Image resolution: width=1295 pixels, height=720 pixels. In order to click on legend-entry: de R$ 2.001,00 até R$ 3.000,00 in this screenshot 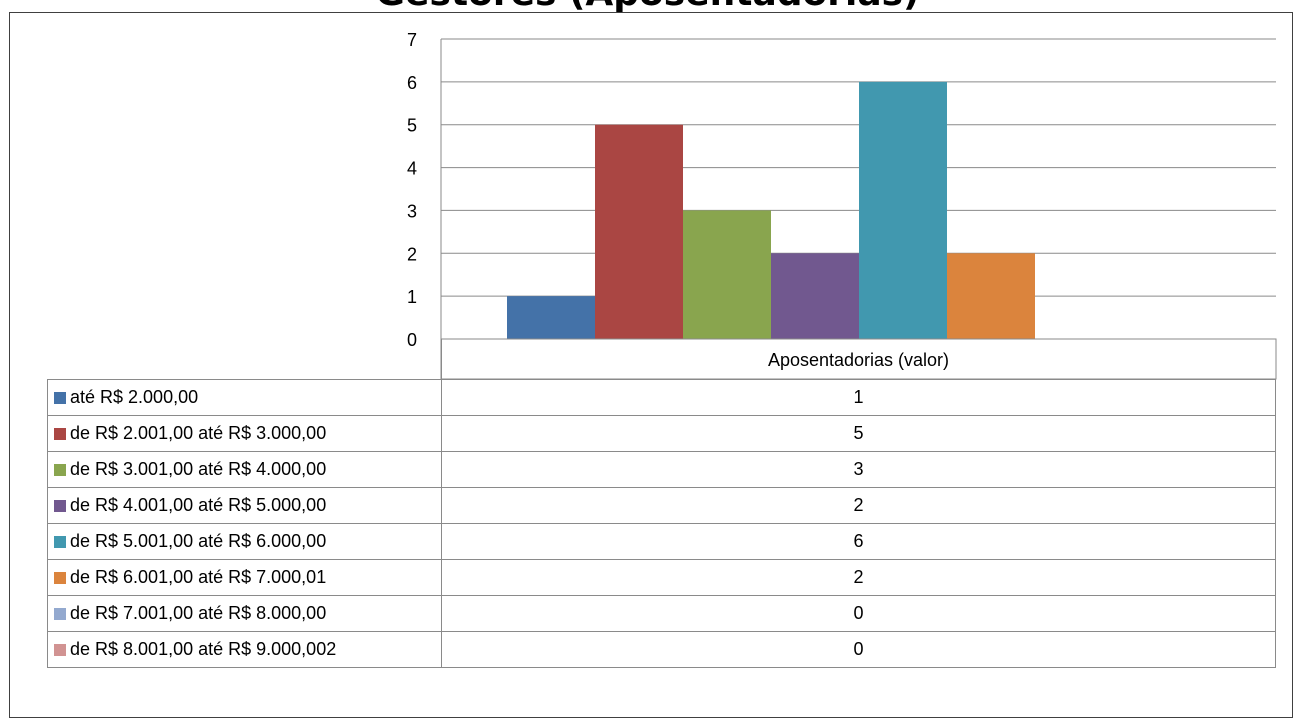, I will do `click(244, 433)`.